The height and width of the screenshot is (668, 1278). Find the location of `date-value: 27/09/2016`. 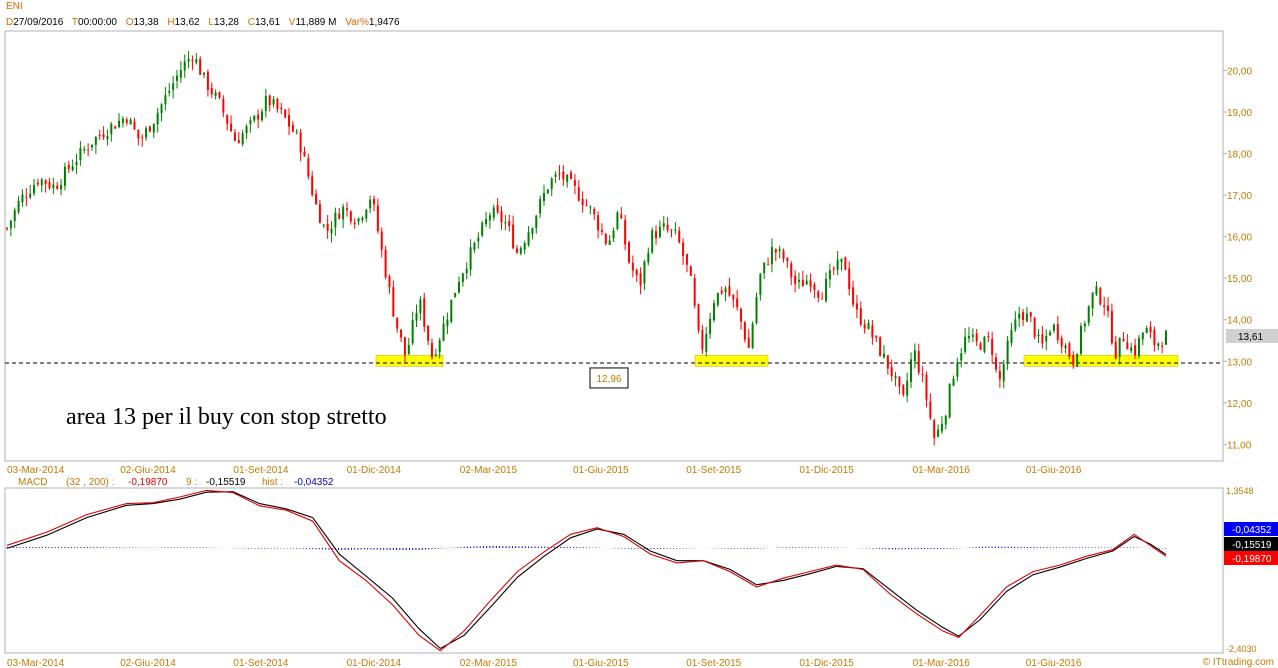

date-value: 27/09/2016 is located at coordinates (38, 22).